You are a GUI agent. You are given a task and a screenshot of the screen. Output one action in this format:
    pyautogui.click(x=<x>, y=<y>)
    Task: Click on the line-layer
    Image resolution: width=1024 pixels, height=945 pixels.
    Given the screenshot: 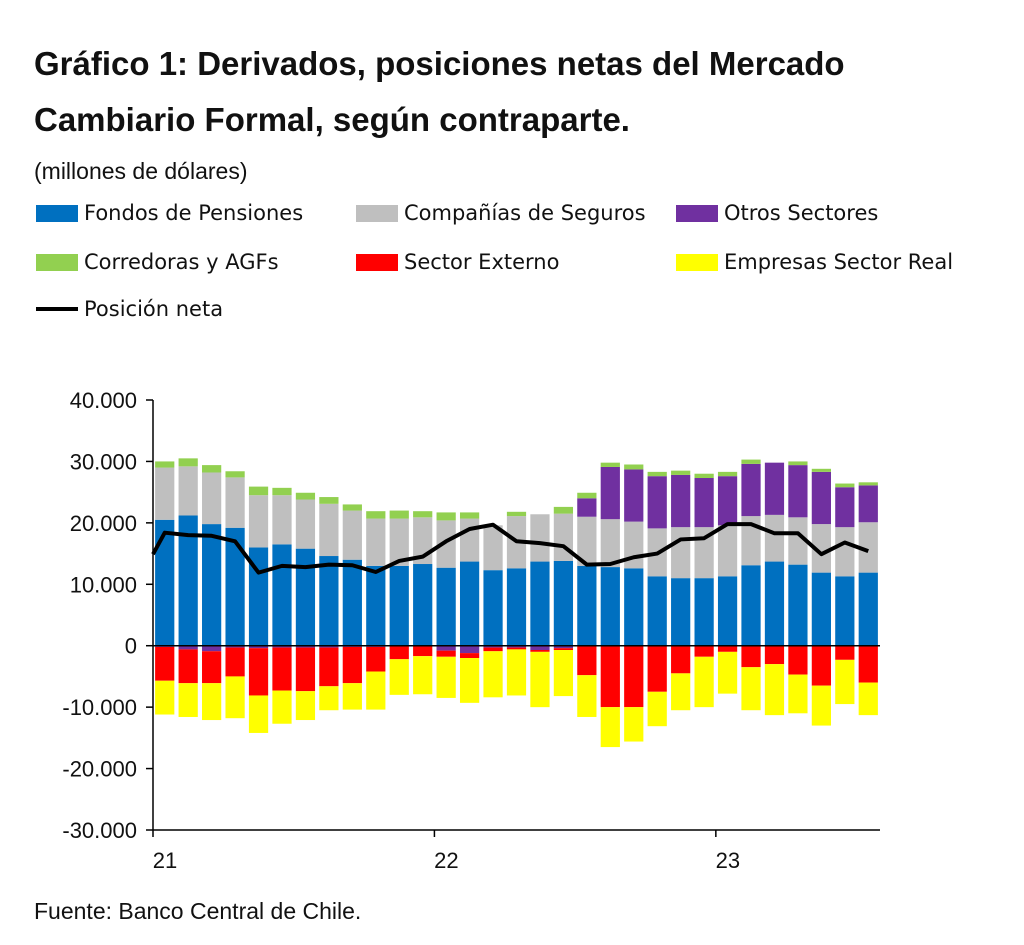 What is the action you would take?
    pyautogui.click(x=510, y=548)
    